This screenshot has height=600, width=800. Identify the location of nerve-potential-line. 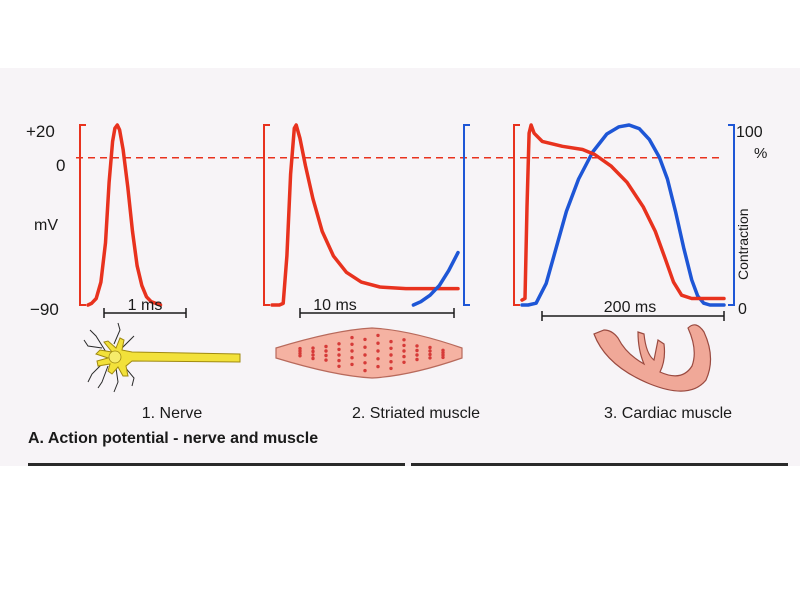
(124, 215).